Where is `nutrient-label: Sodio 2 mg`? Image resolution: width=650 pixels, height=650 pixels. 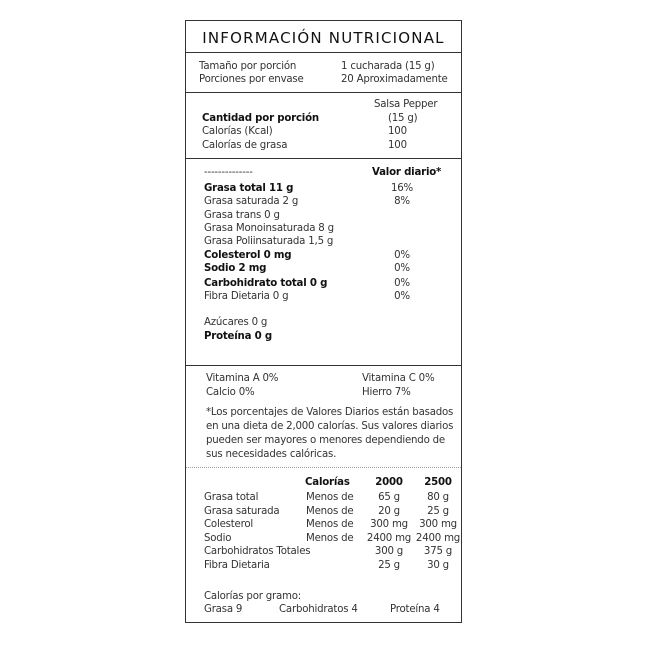 nutrient-label: Sodio 2 mg is located at coordinates (235, 268).